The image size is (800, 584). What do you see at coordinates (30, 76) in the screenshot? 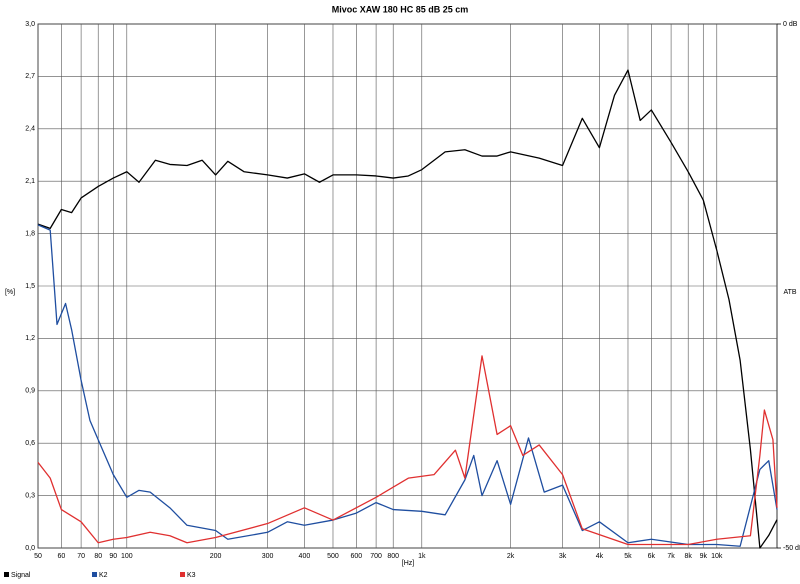
I see `y-tick-label: 2,7` at bounding box center [30, 76].